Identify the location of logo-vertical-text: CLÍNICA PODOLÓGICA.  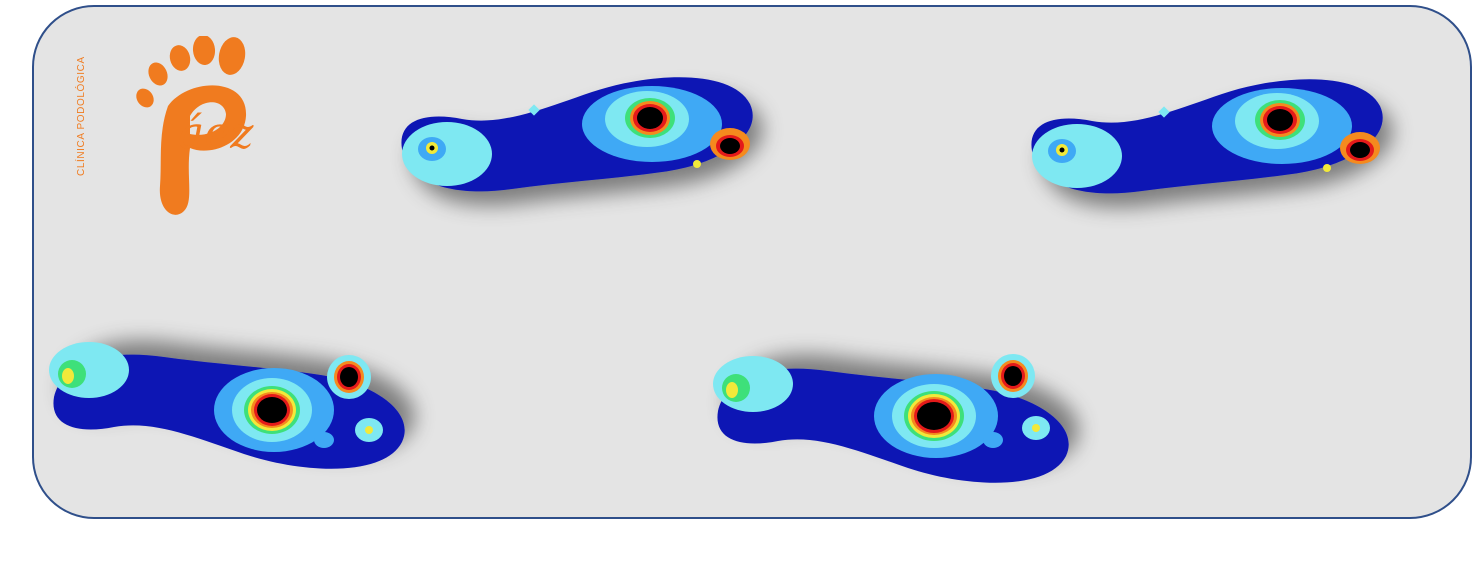
(81, 116).